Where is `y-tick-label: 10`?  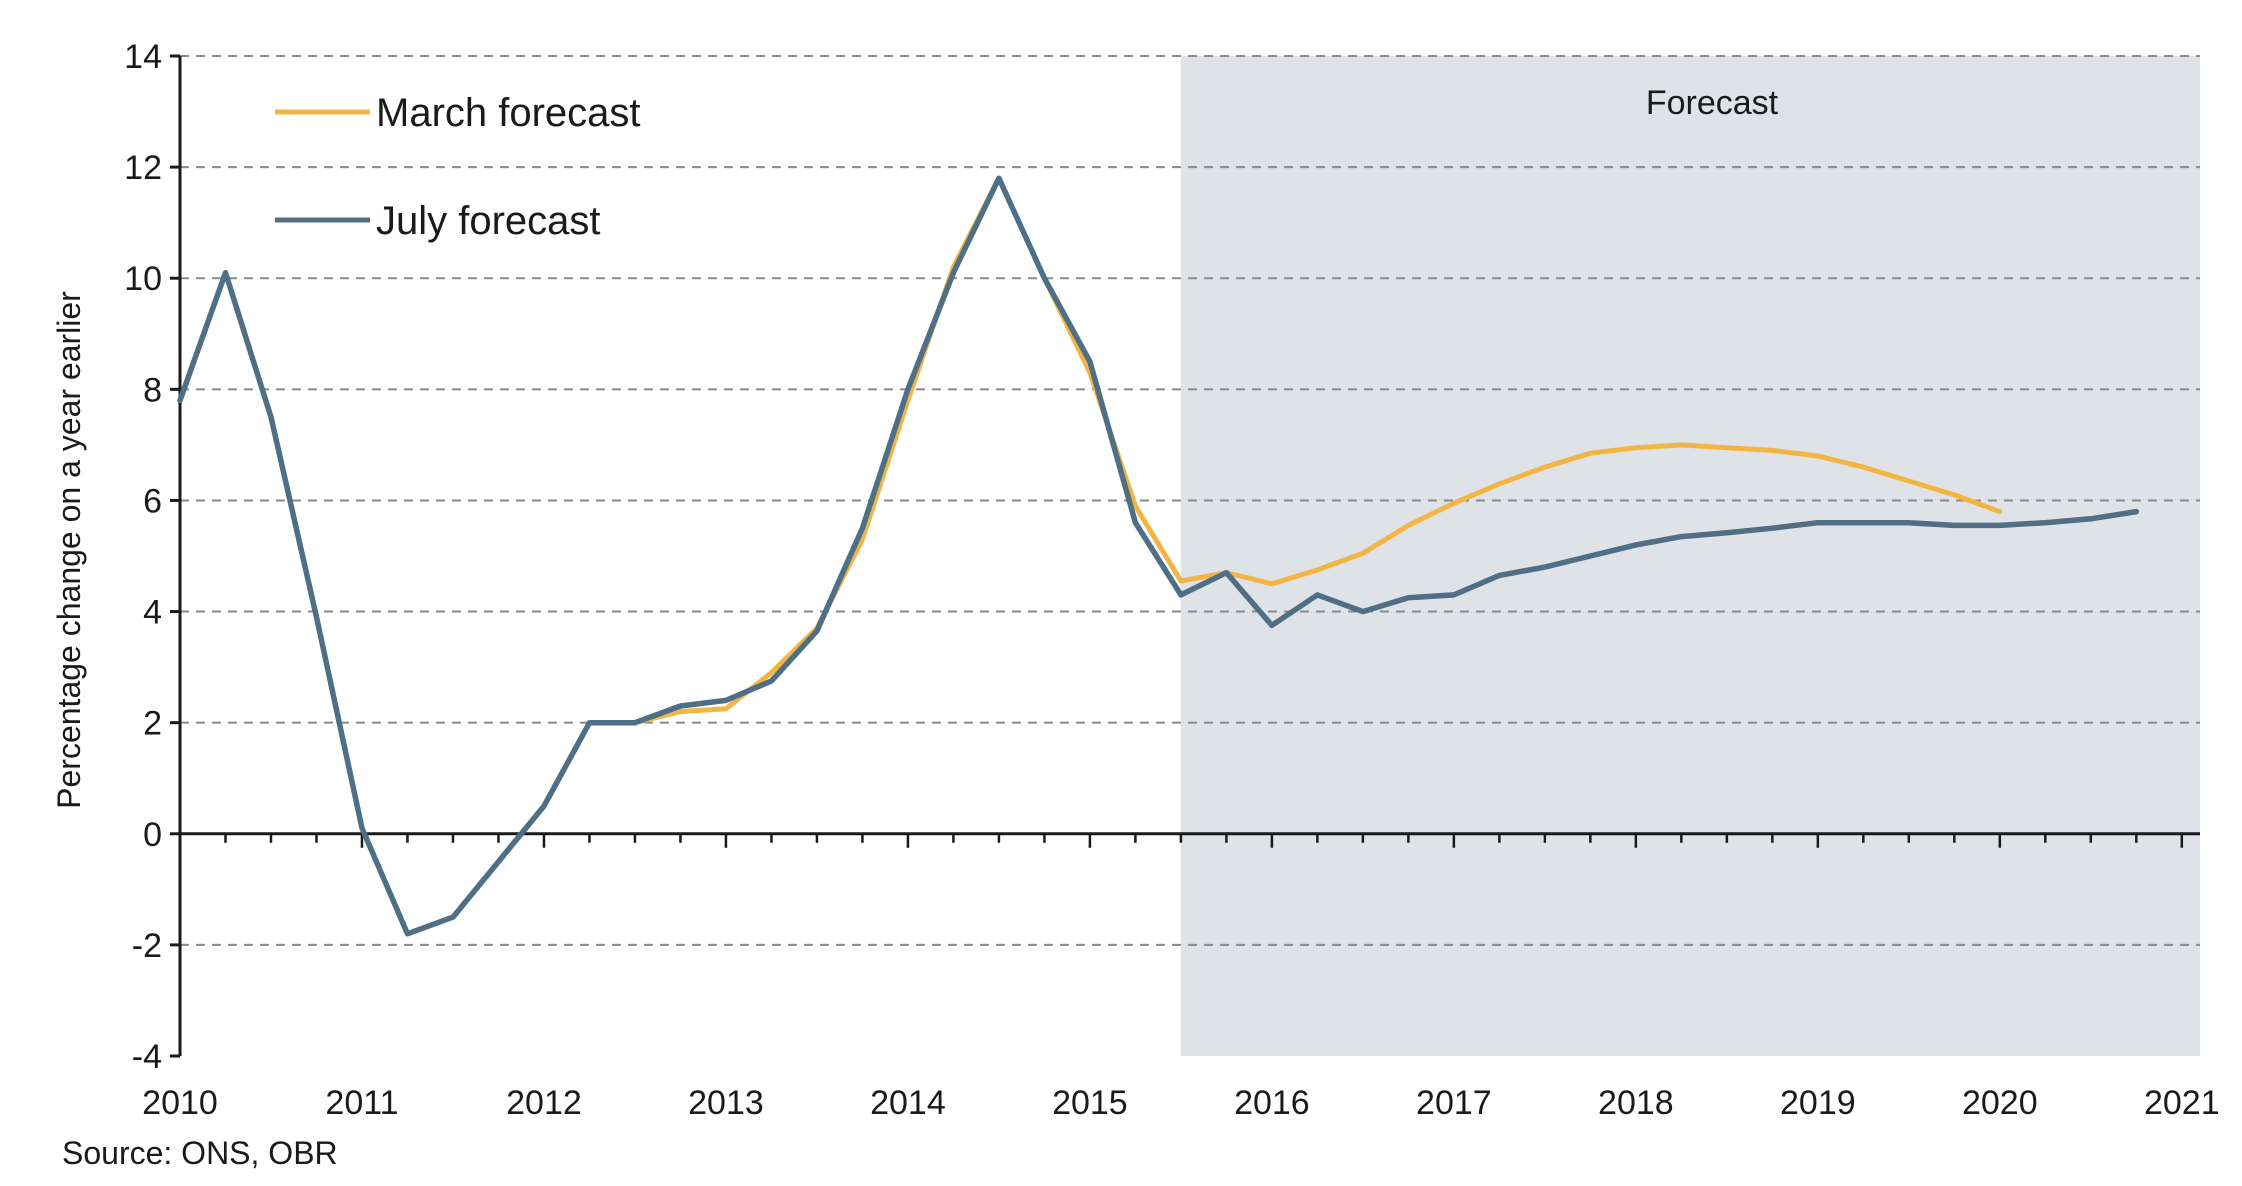
y-tick-label: 10 is located at coordinates (143, 279).